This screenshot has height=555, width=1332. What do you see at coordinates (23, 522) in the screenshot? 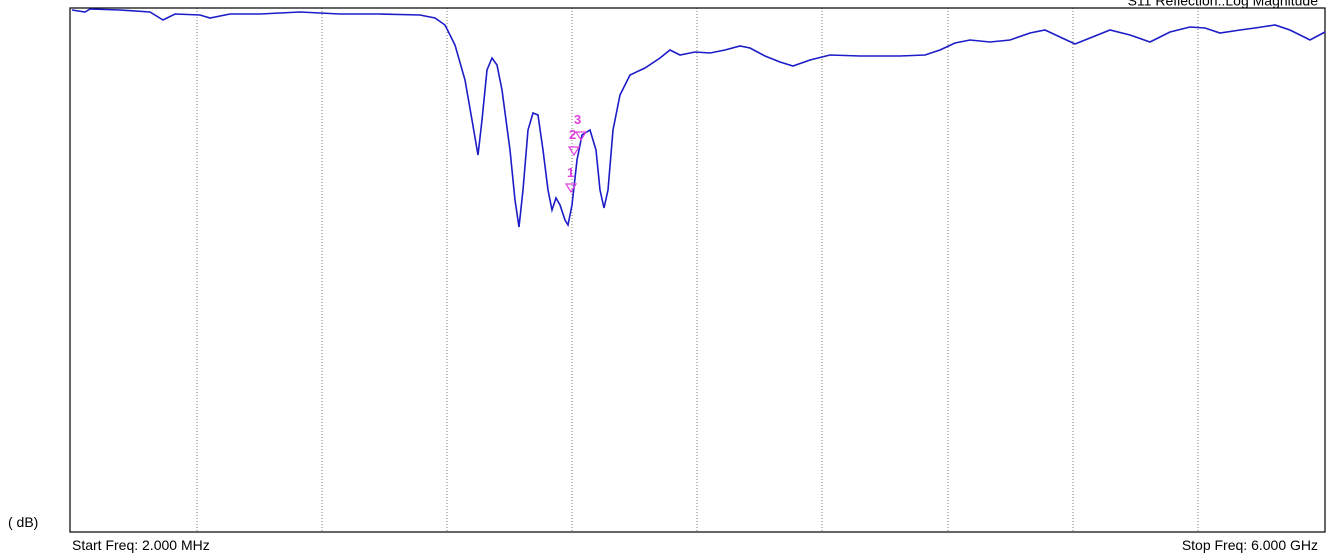
I see `y-unit: ( dB)` at bounding box center [23, 522].